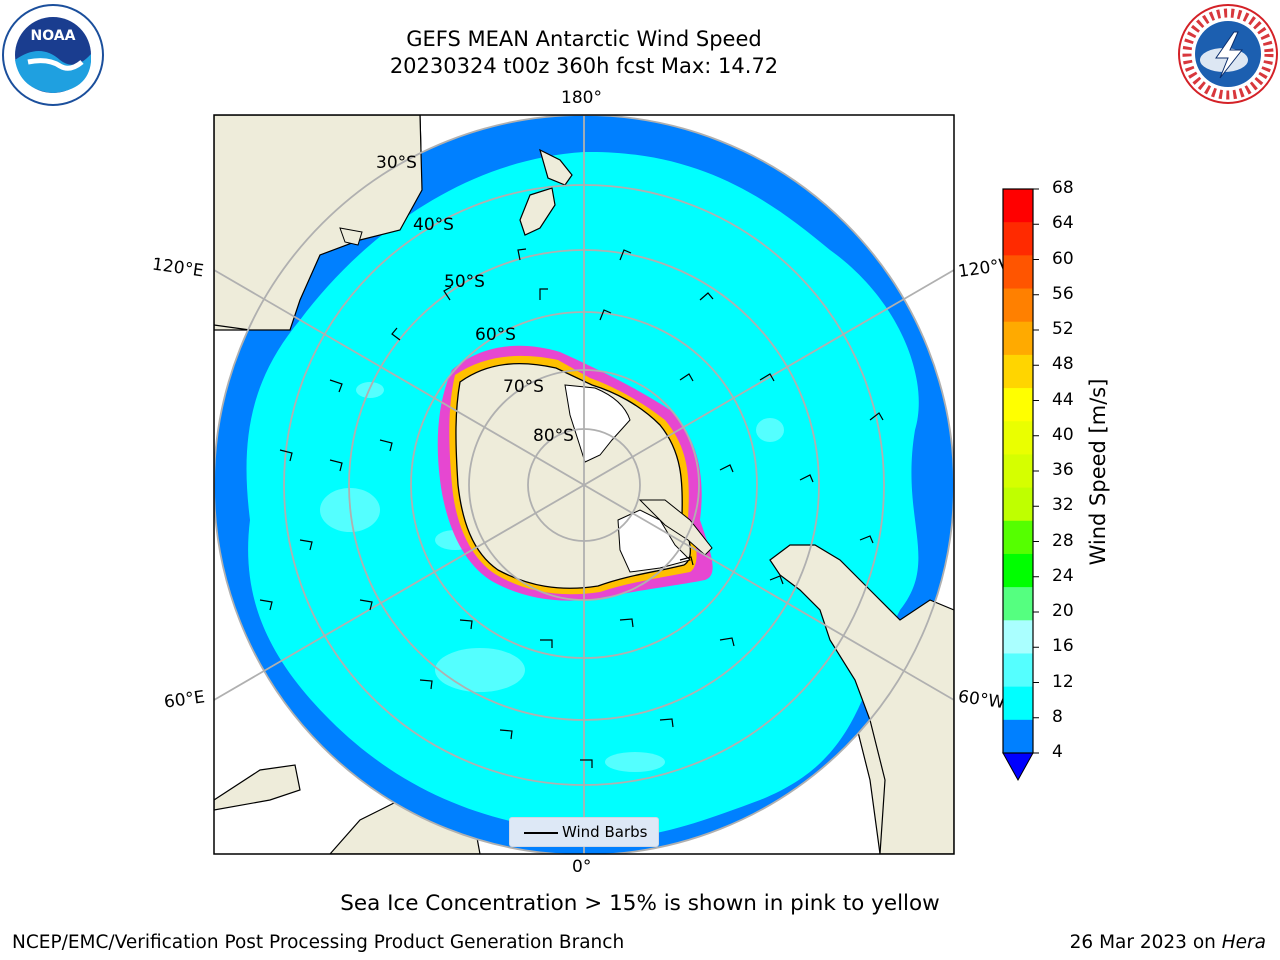 This screenshot has width=1280, height=960. What do you see at coordinates (351, 236) in the screenshot?
I see `land-tasmania` at bounding box center [351, 236].